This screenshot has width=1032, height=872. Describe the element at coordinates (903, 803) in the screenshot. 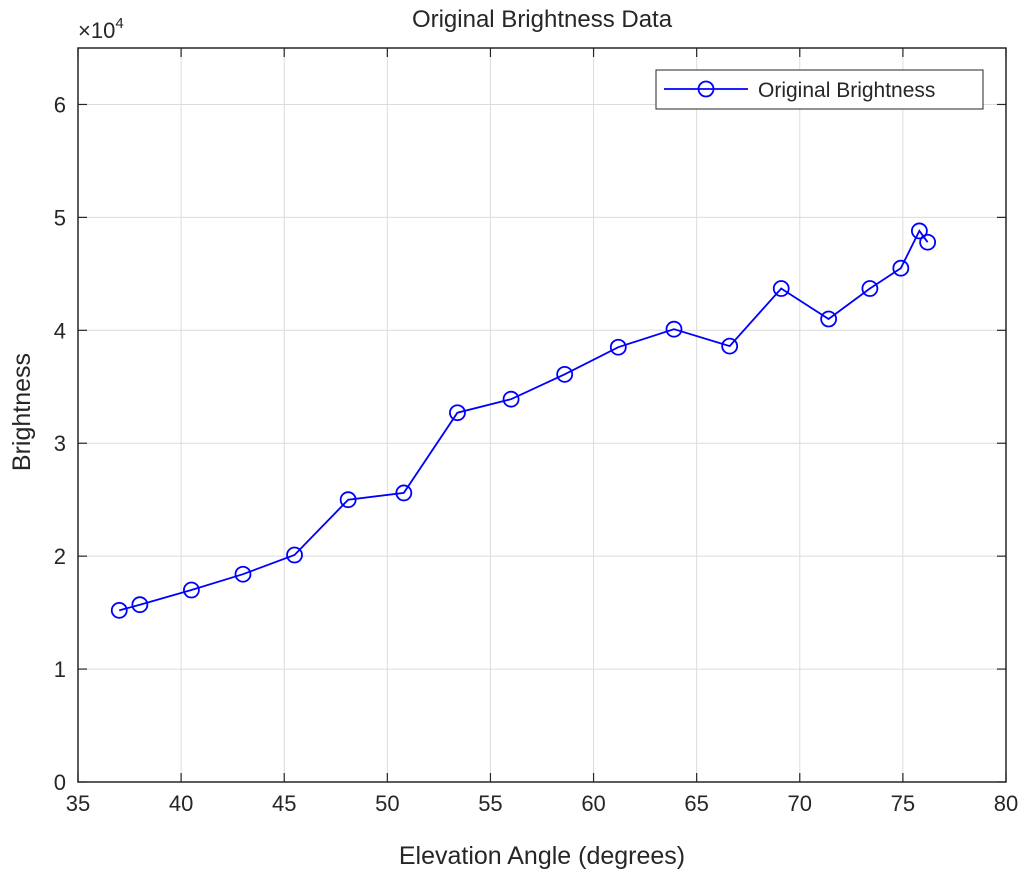

I see `x-tick-label: 75` at that location.